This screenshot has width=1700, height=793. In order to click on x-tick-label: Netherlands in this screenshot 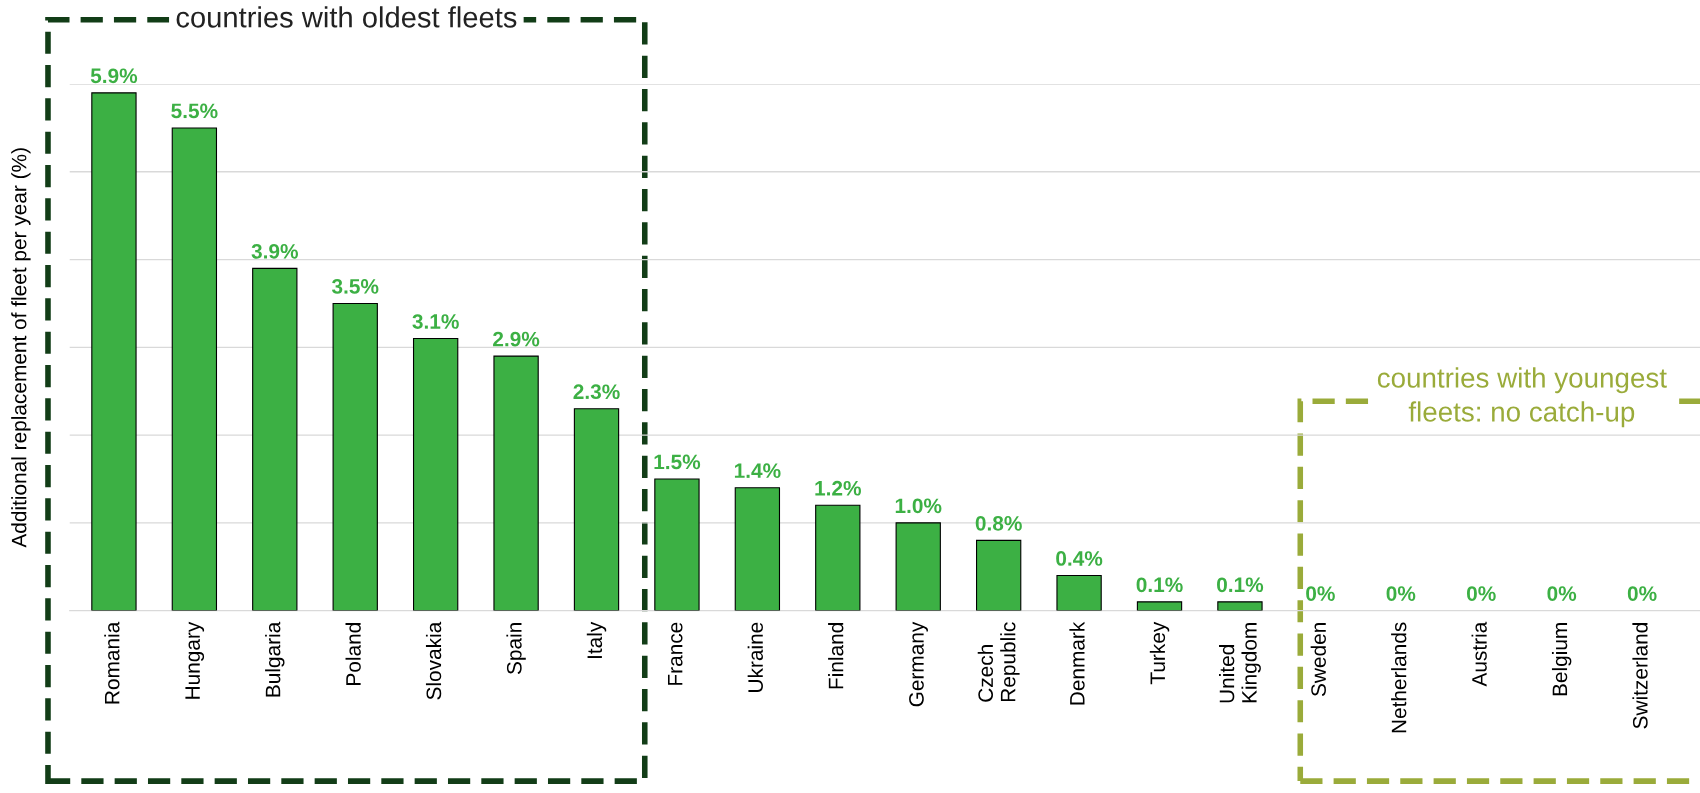, I will do `click(1399, 677)`.